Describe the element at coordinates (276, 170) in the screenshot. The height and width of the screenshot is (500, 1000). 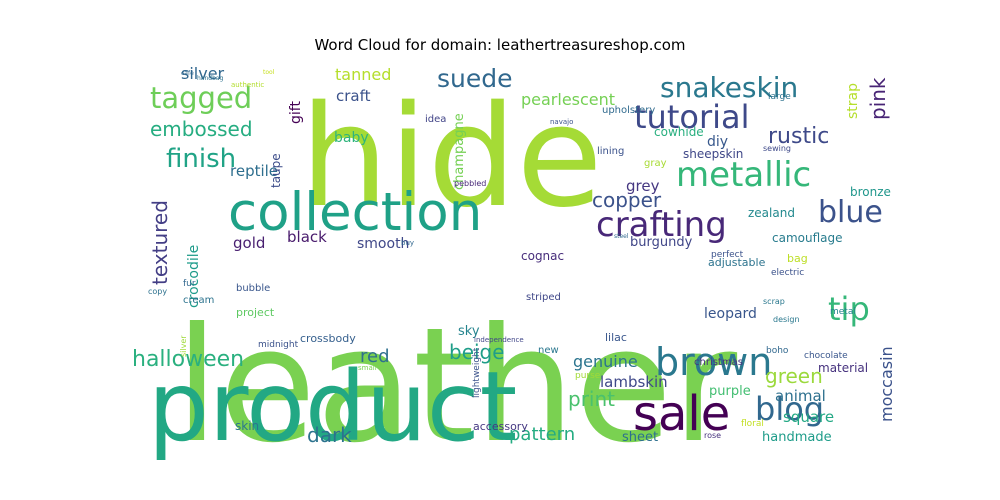
I see `word-taupe: taupe` at that location.